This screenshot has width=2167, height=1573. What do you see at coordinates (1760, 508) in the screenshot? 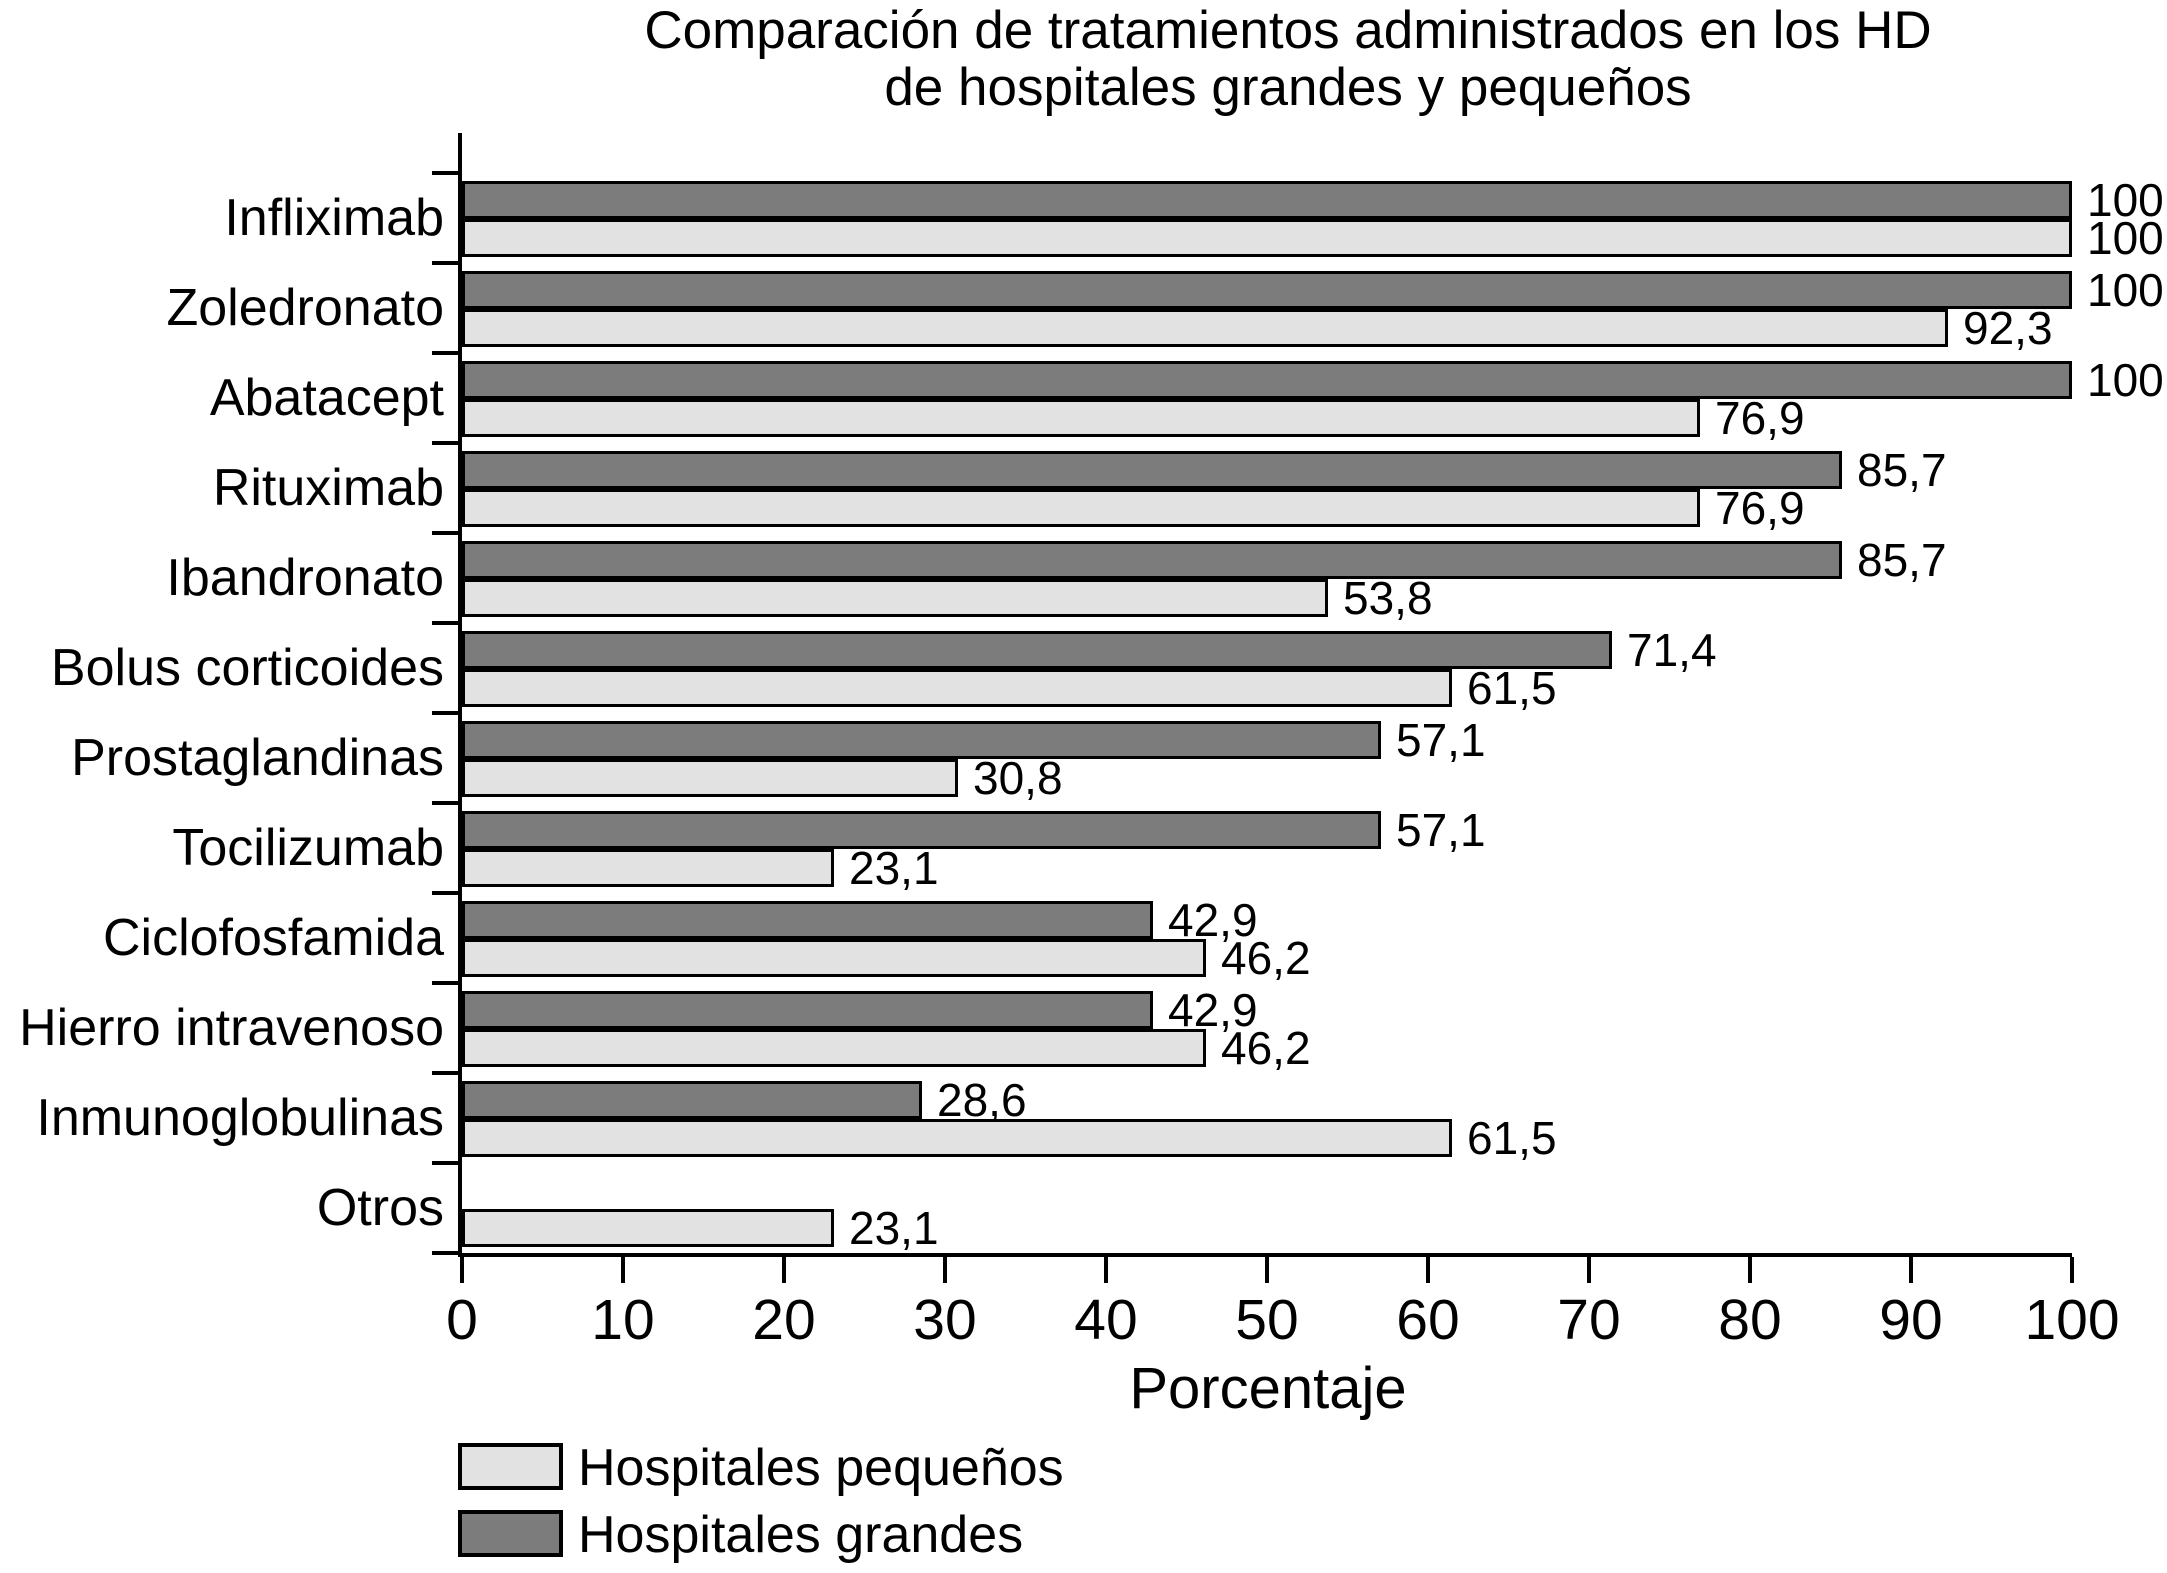
I see `value-label-hospitales-pequenos-rituximab: 76,9` at bounding box center [1760, 508].